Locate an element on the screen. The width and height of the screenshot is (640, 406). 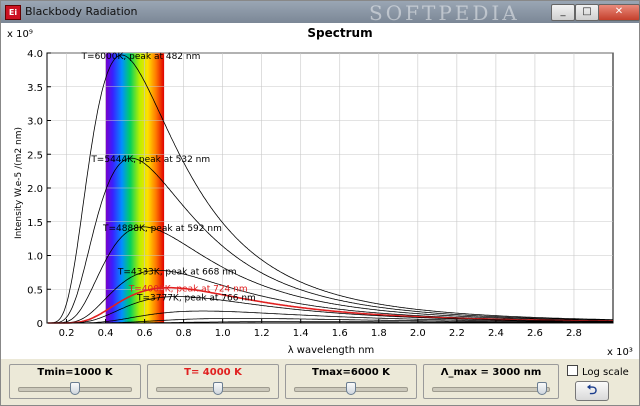
x-tick-label: 0.4 is located at coordinates (106, 333).